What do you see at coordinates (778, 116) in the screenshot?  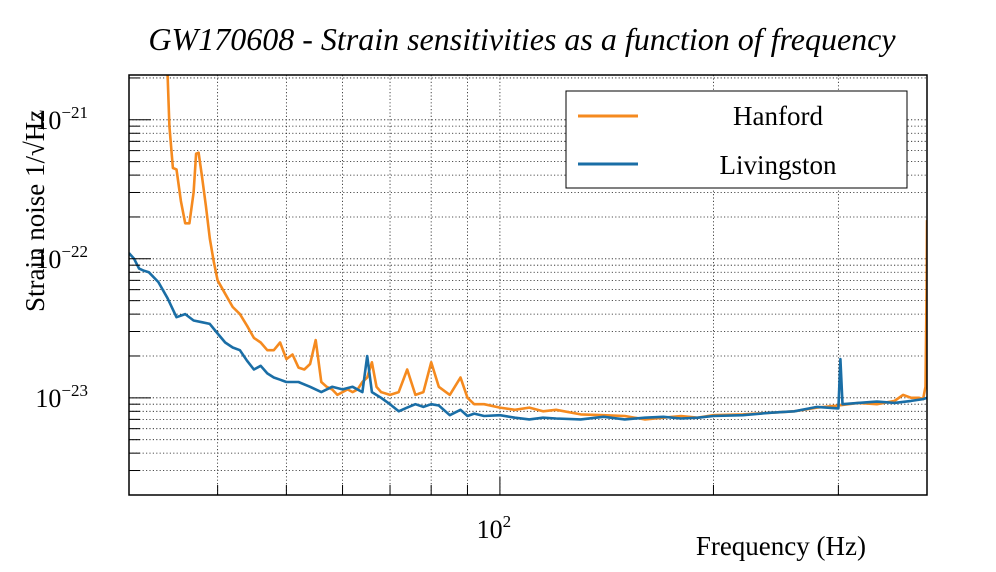 I see `legend-label-hanford: Hanford` at bounding box center [778, 116].